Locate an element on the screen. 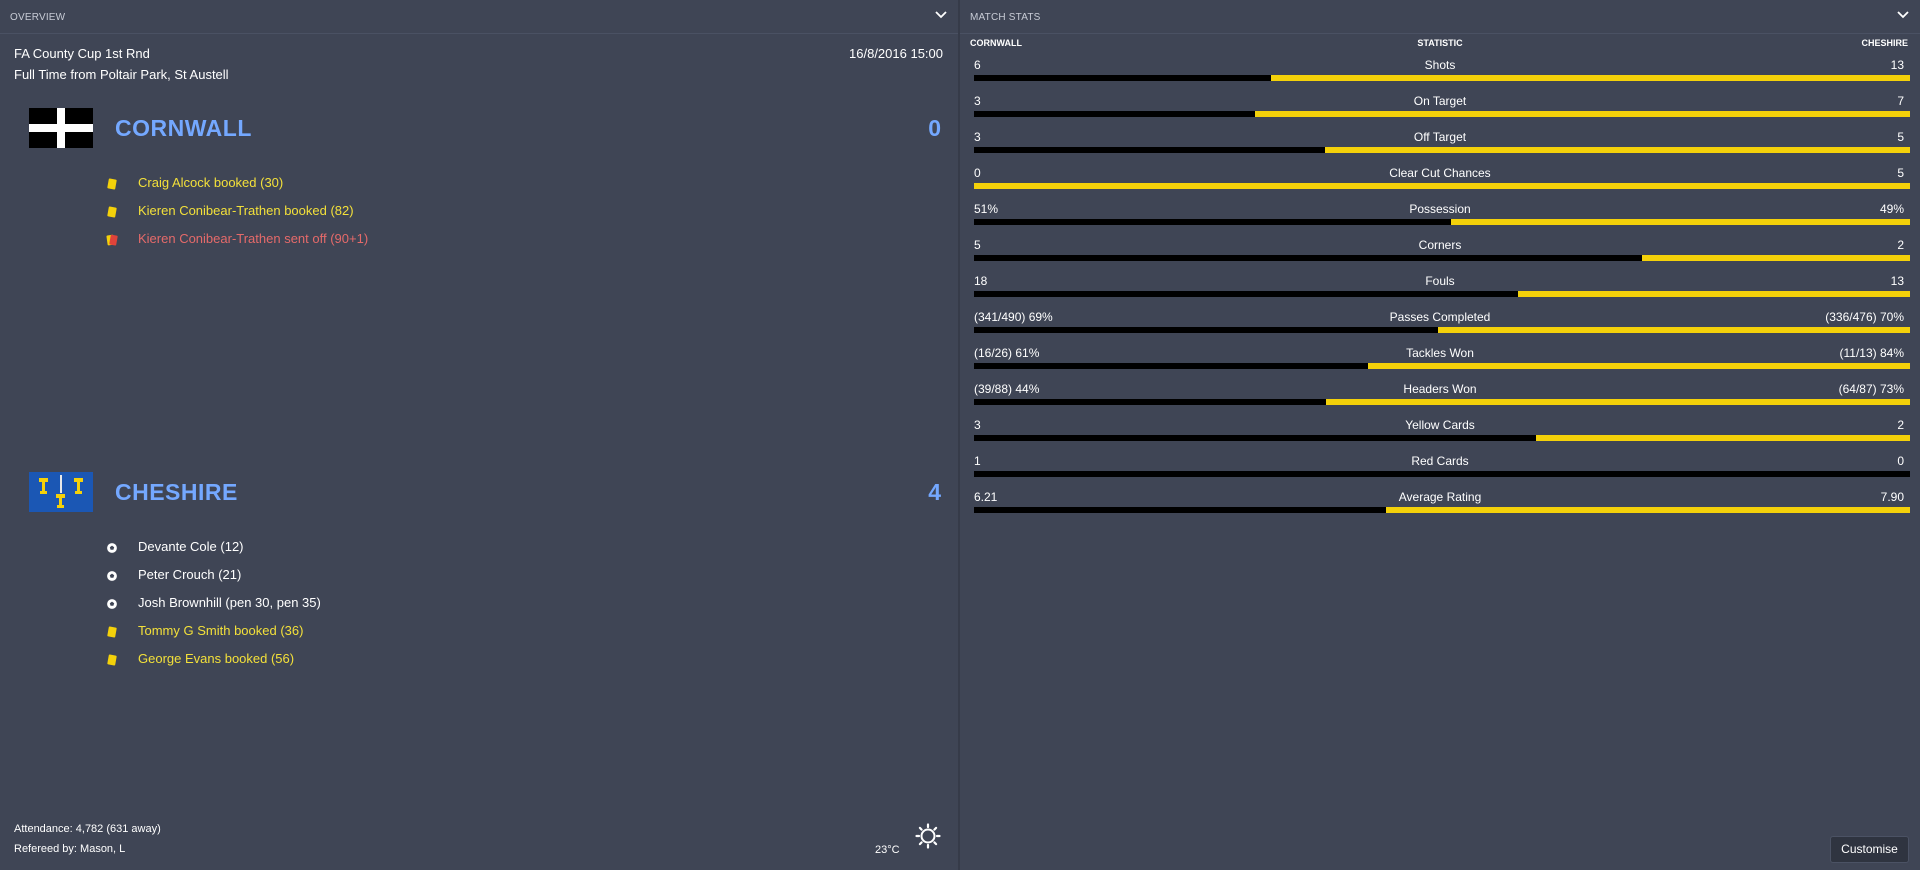  home-team-score: 0 is located at coordinates (934, 128).